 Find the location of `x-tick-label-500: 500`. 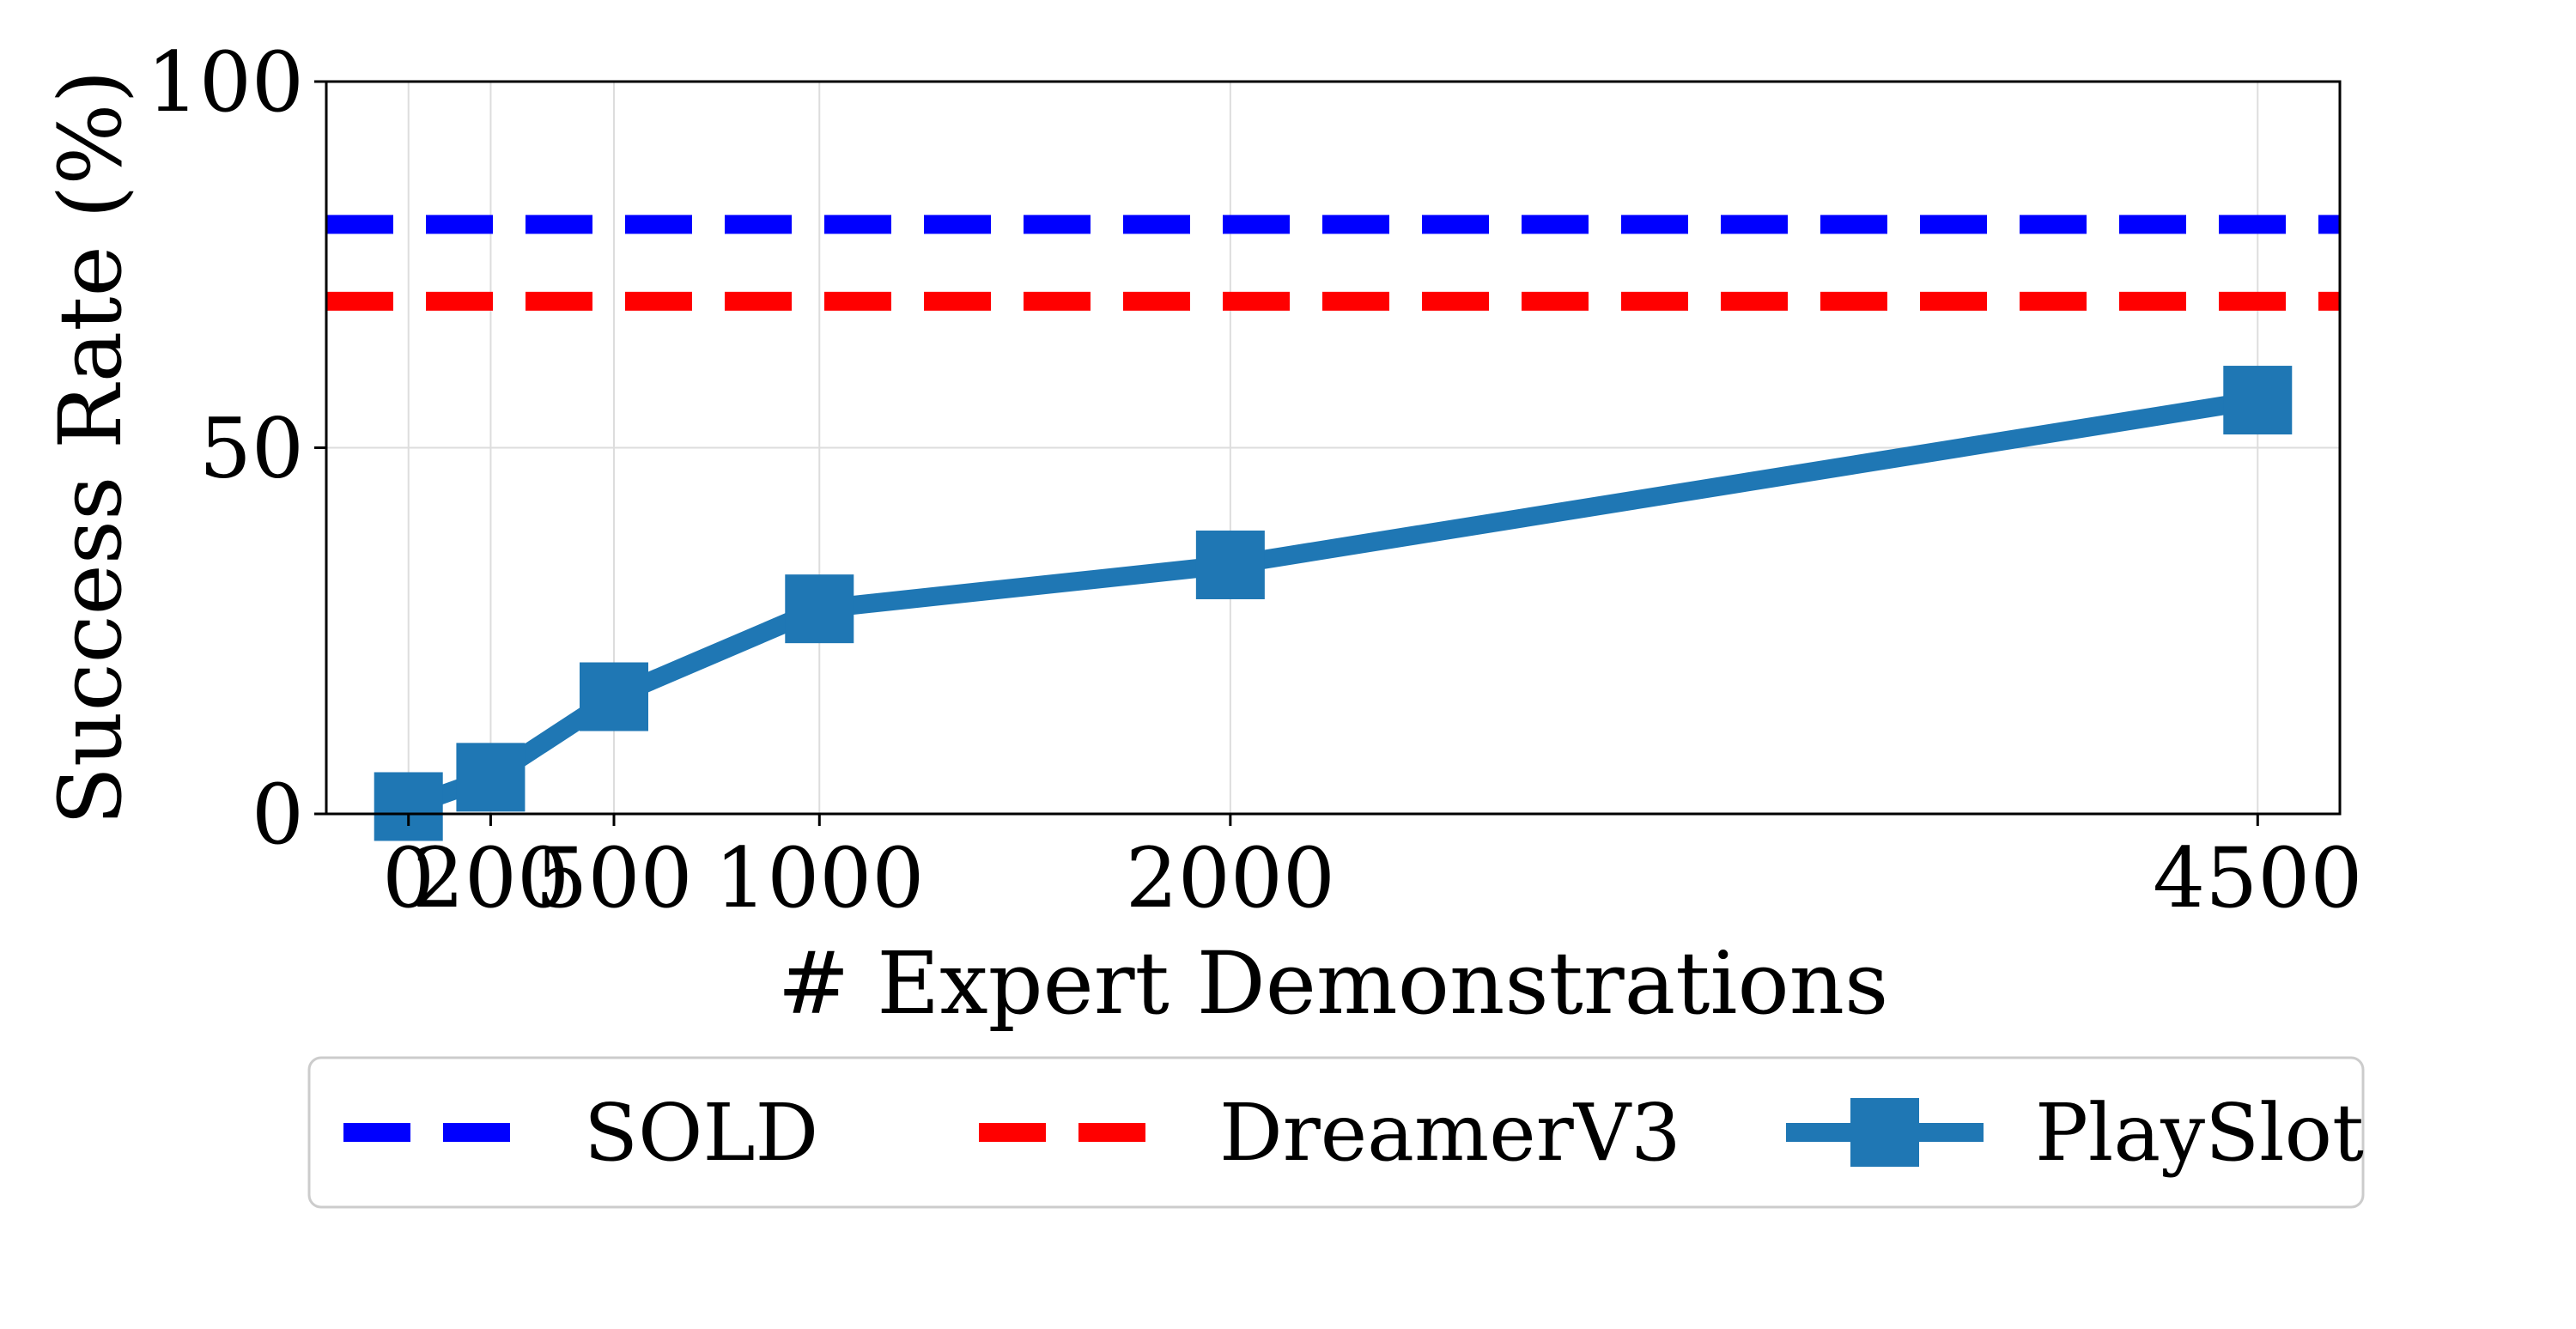

x-tick-label-500: 500 is located at coordinates (614, 878).